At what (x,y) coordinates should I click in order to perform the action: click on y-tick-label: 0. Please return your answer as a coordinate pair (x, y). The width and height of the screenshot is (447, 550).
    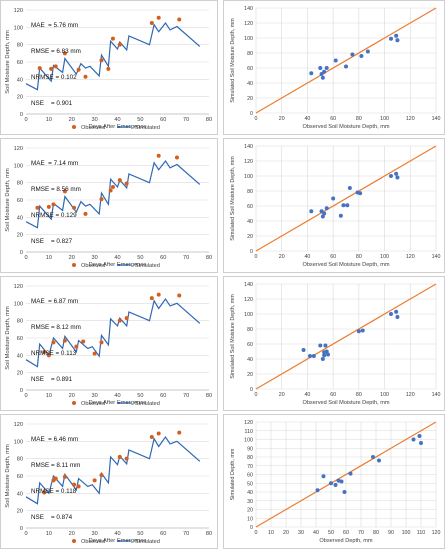
    Looking at the image, I should click on (251, 528).